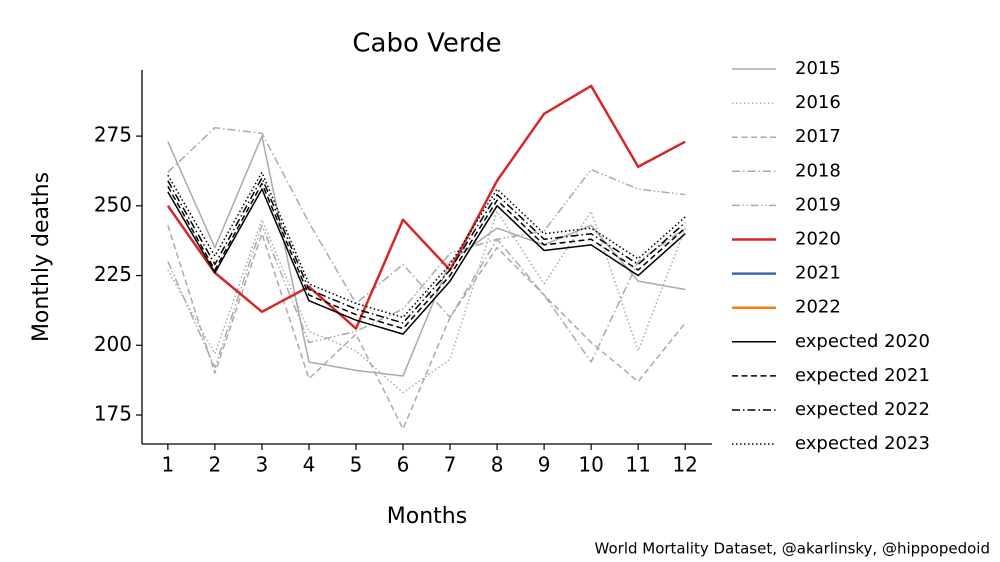 This screenshot has height=562, width=1000. What do you see at coordinates (818, 239) in the screenshot?
I see `legend-label: 2020` at bounding box center [818, 239].